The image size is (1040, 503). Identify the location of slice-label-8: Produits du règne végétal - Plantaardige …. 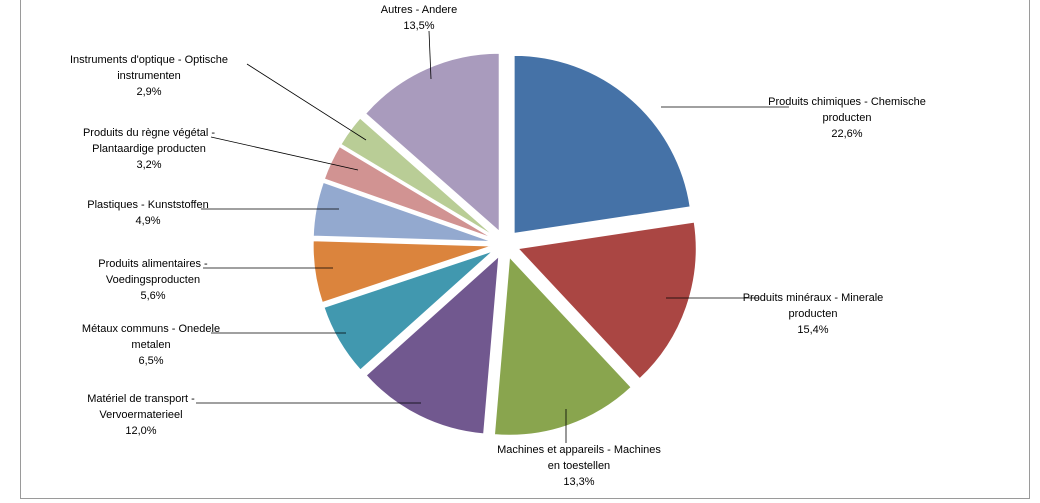
(149, 149).